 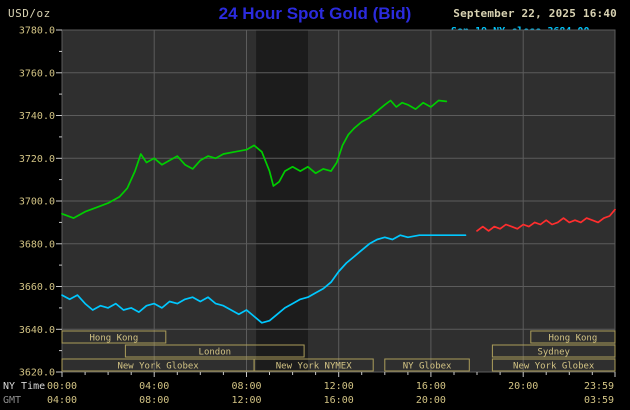 I want to click on x-tick-gmt: 16:00, so click(x=339, y=400).